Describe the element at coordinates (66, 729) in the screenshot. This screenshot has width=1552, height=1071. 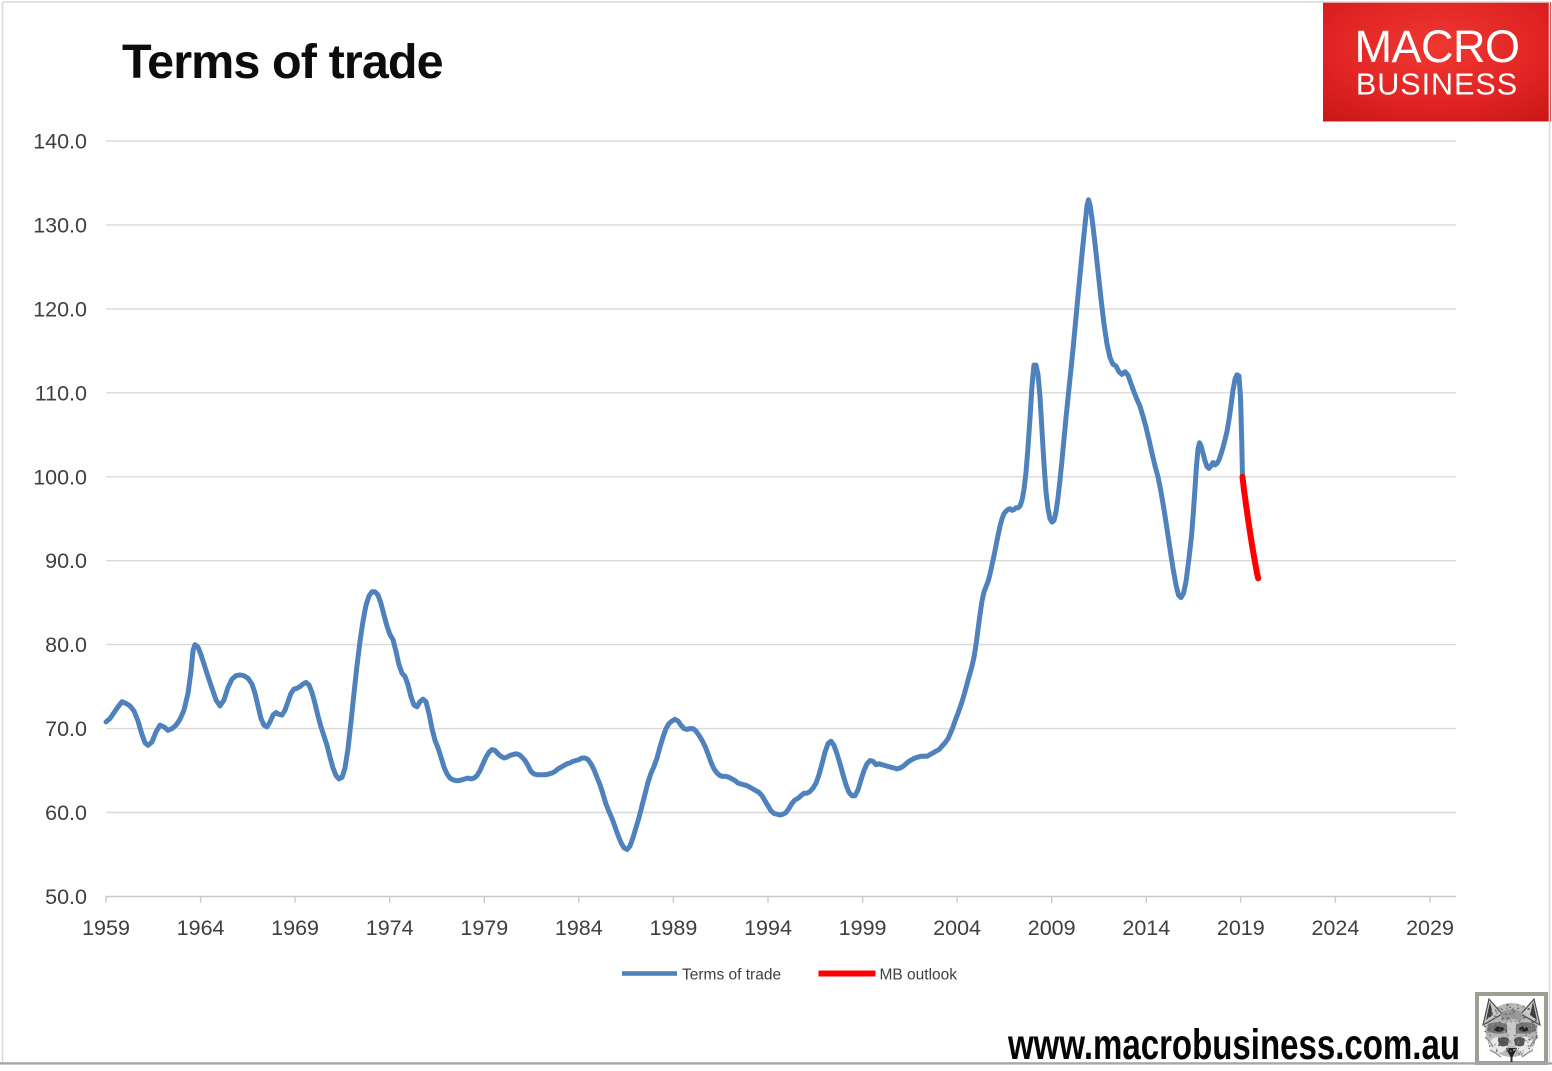
I see `svg-text: 70.0` at that location.